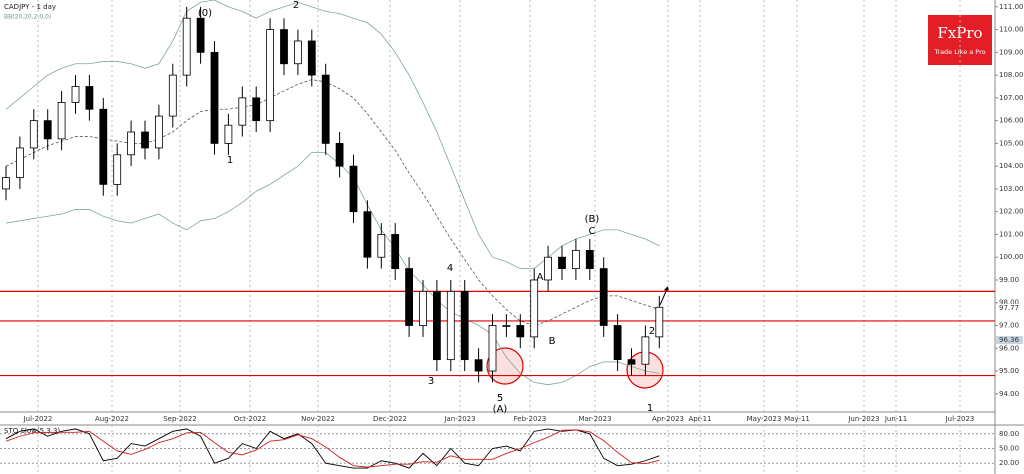 This screenshot has width=1024, height=474. What do you see at coordinates (390, 419) in the screenshot?
I see `x-tick-label: Dec-2022` at bounding box center [390, 419].